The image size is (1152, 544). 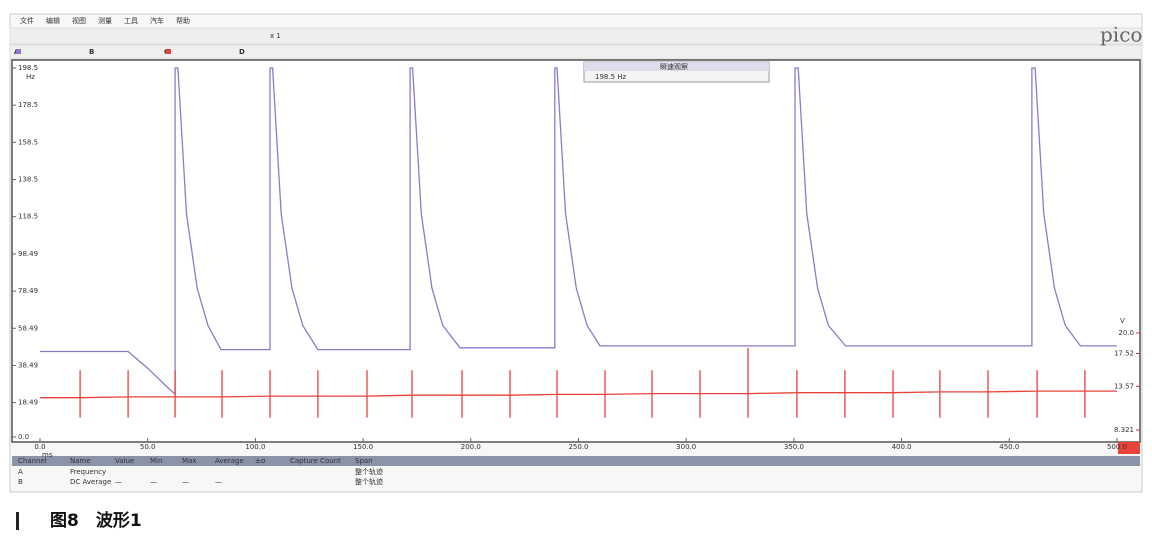 What do you see at coordinates (364, 461) in the screenshot?
I see `table-header-cell: Span` at bounding box center [364, 461].